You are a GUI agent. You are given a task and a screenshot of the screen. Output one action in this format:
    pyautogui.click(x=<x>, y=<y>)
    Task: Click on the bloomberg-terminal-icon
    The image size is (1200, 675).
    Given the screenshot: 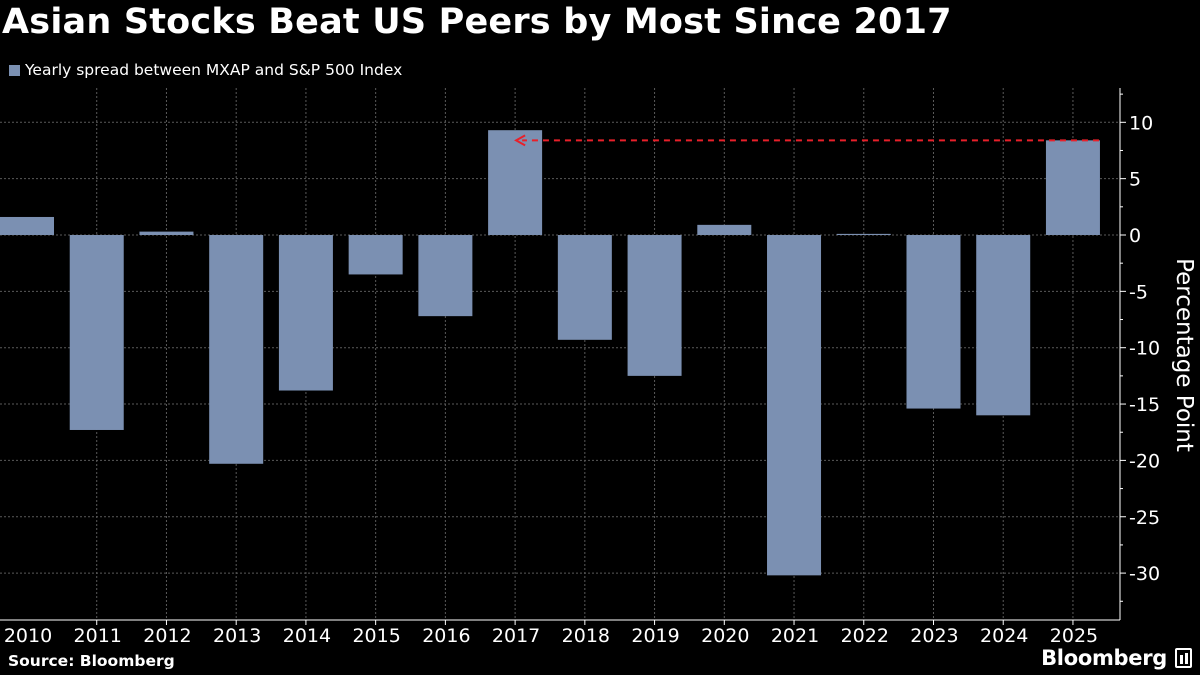 What is the action you would take?
    pyautogui.click(x=1183, y=658)
    